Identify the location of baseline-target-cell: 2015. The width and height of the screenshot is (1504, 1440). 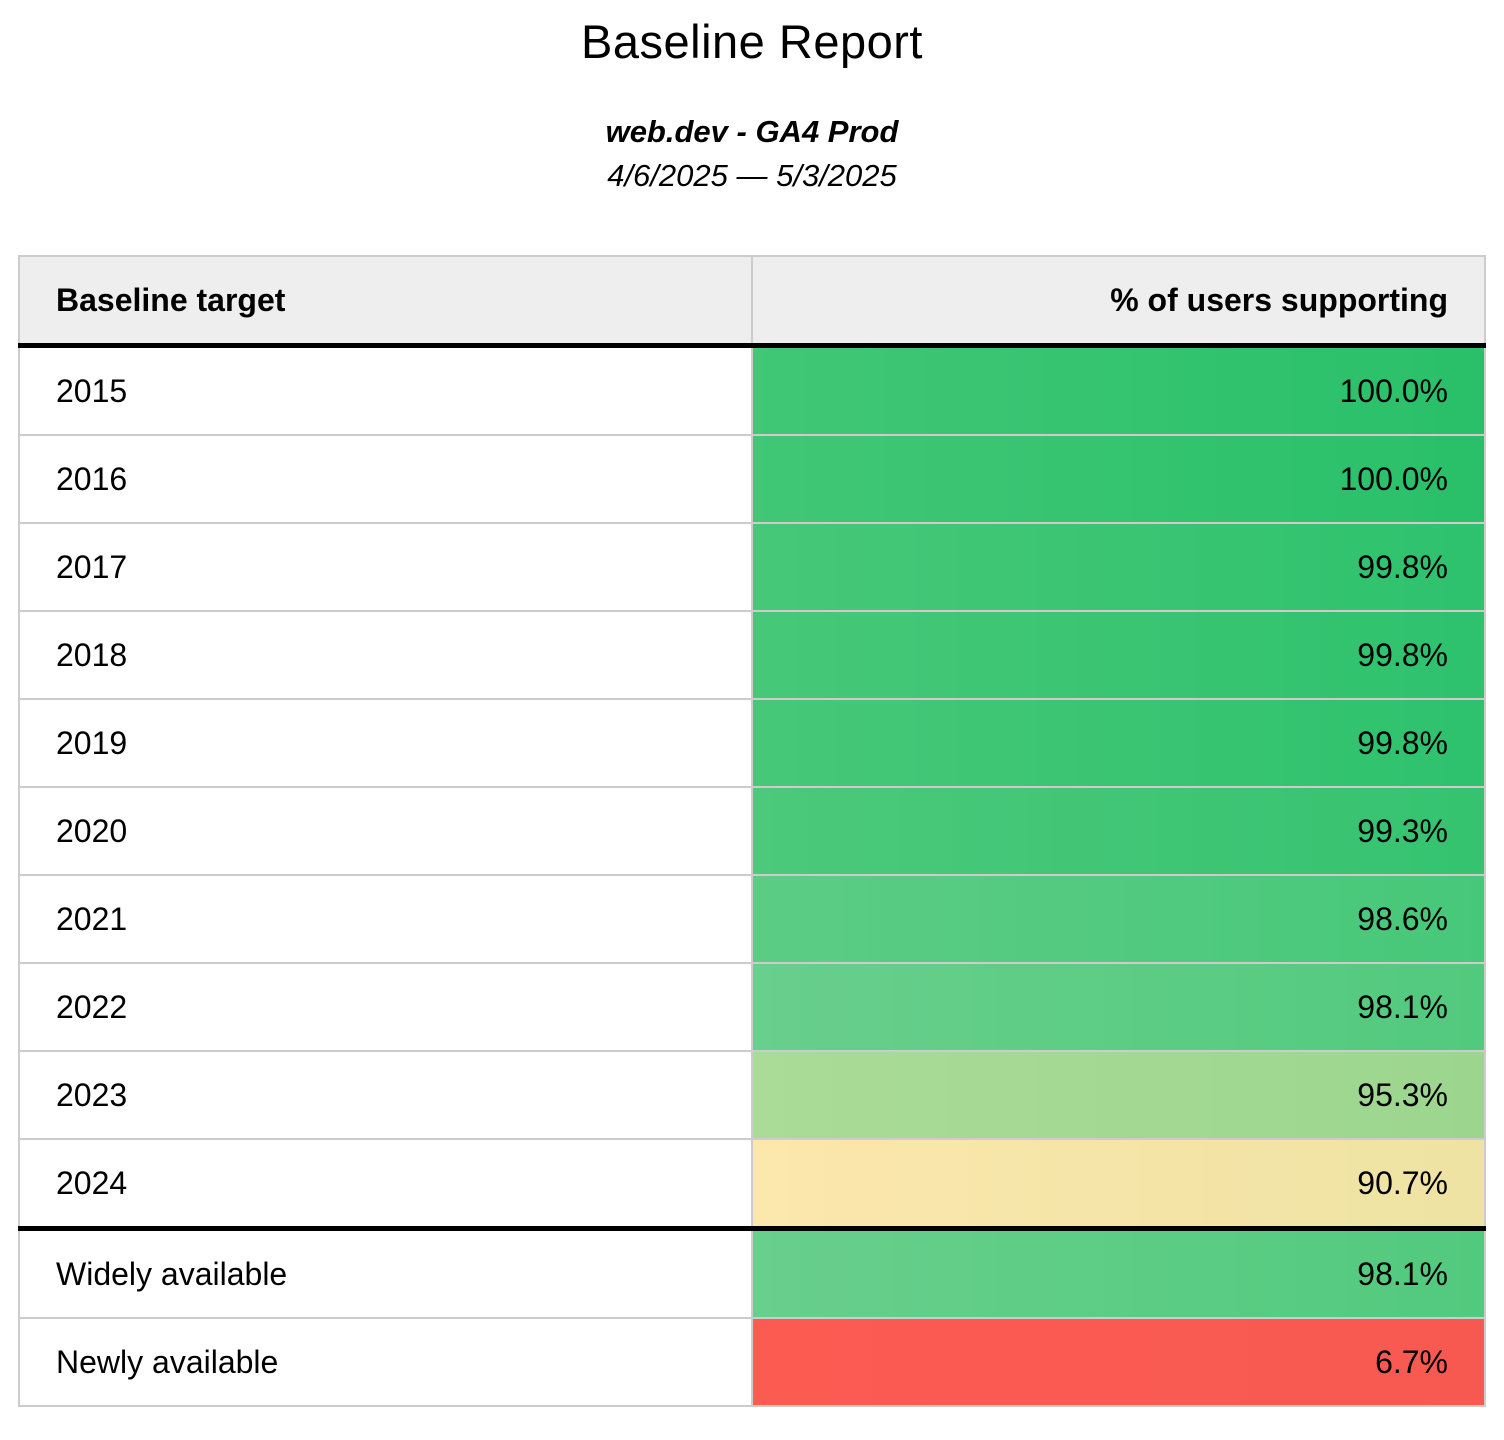
(385, 390).